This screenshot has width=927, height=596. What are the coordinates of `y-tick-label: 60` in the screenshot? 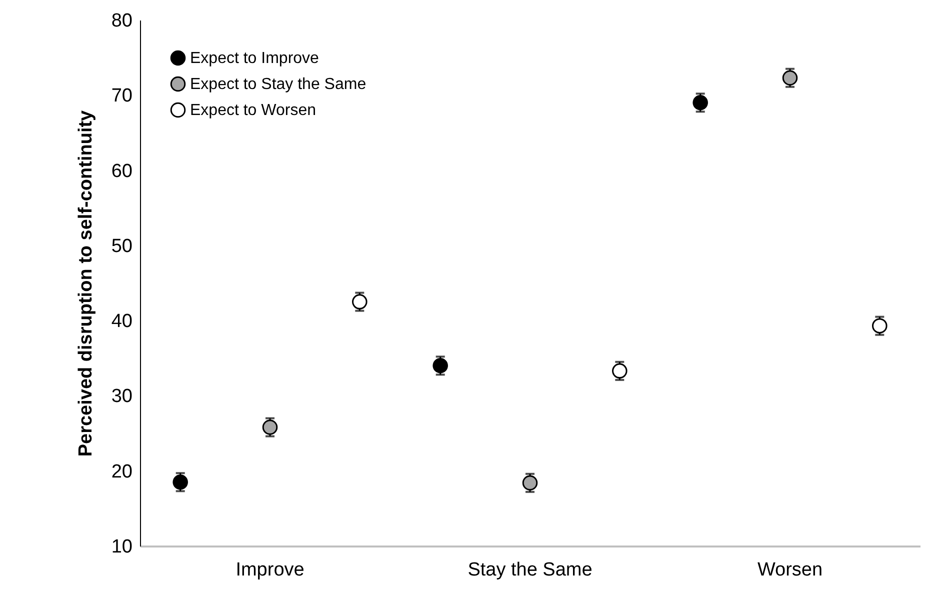 It's located at (121, 171).